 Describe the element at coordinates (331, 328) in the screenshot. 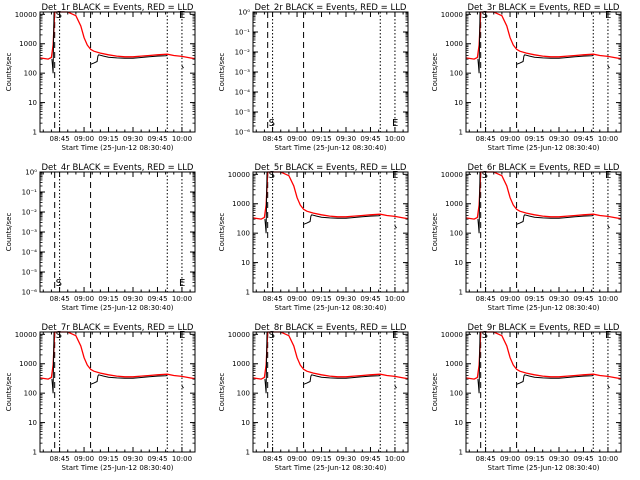

I see `panel-title: Det_8r BLACK = Events, RED = LLD` at that location.